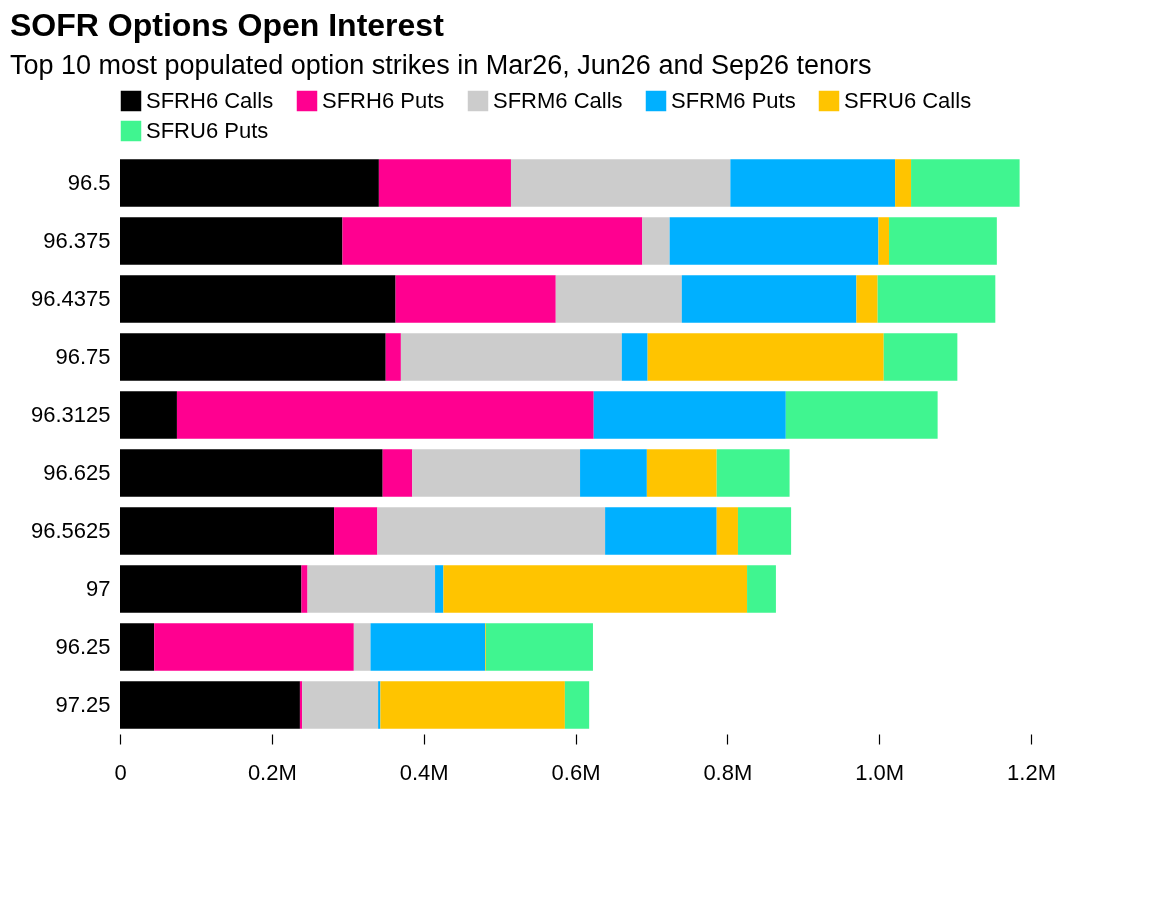  What do you see at coordinates (728, 772) in the screenshot?
I see `x-tick-label: 0.8M` at bounding box center [728, 772].